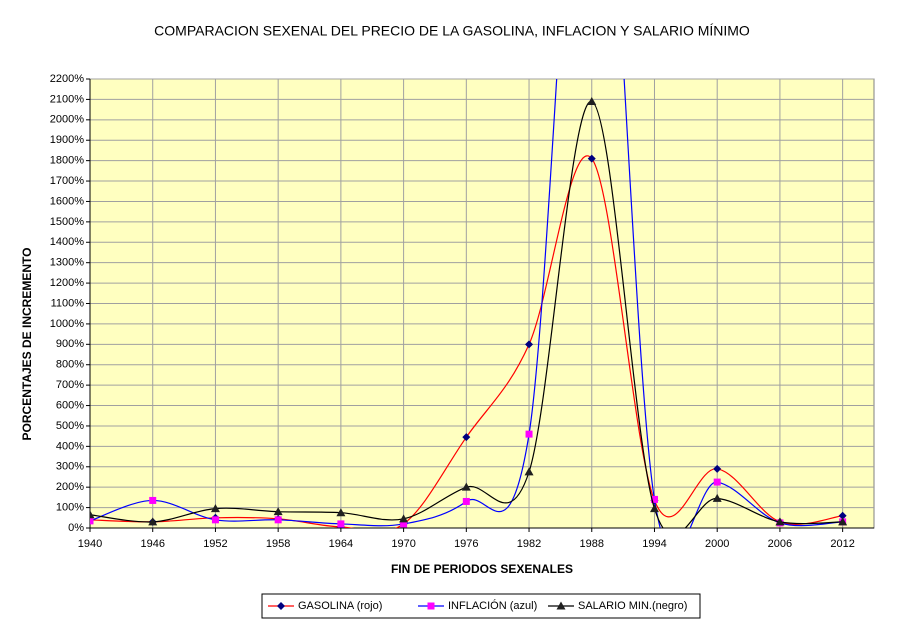  Describe the element at coordinates (67, 283) in the screenshot. I see `y-tick-label: 1200%` at that location.